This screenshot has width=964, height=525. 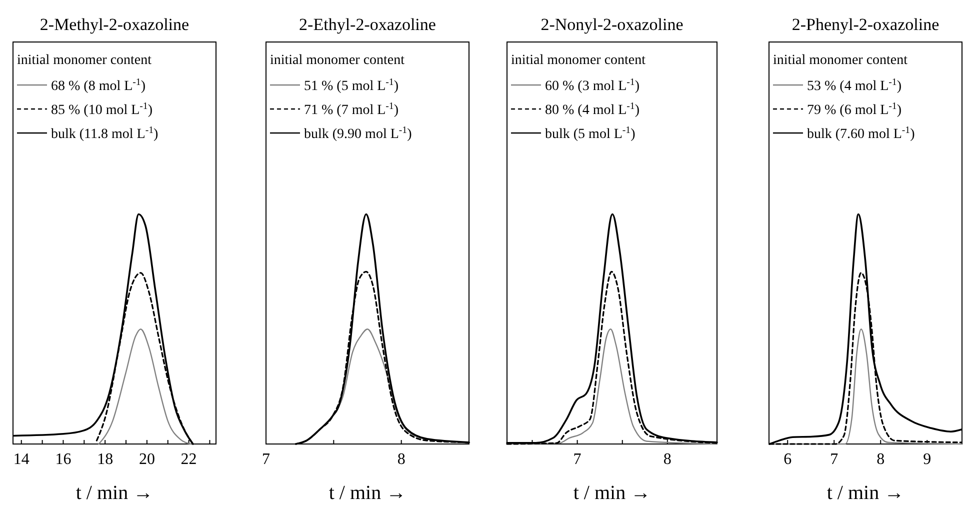 What do you see at coordinates (351, 109) in the screenshot?
I see `legend-label: 71 % (7 mol L$^{-1}$)` at bounding box center [351, 109].